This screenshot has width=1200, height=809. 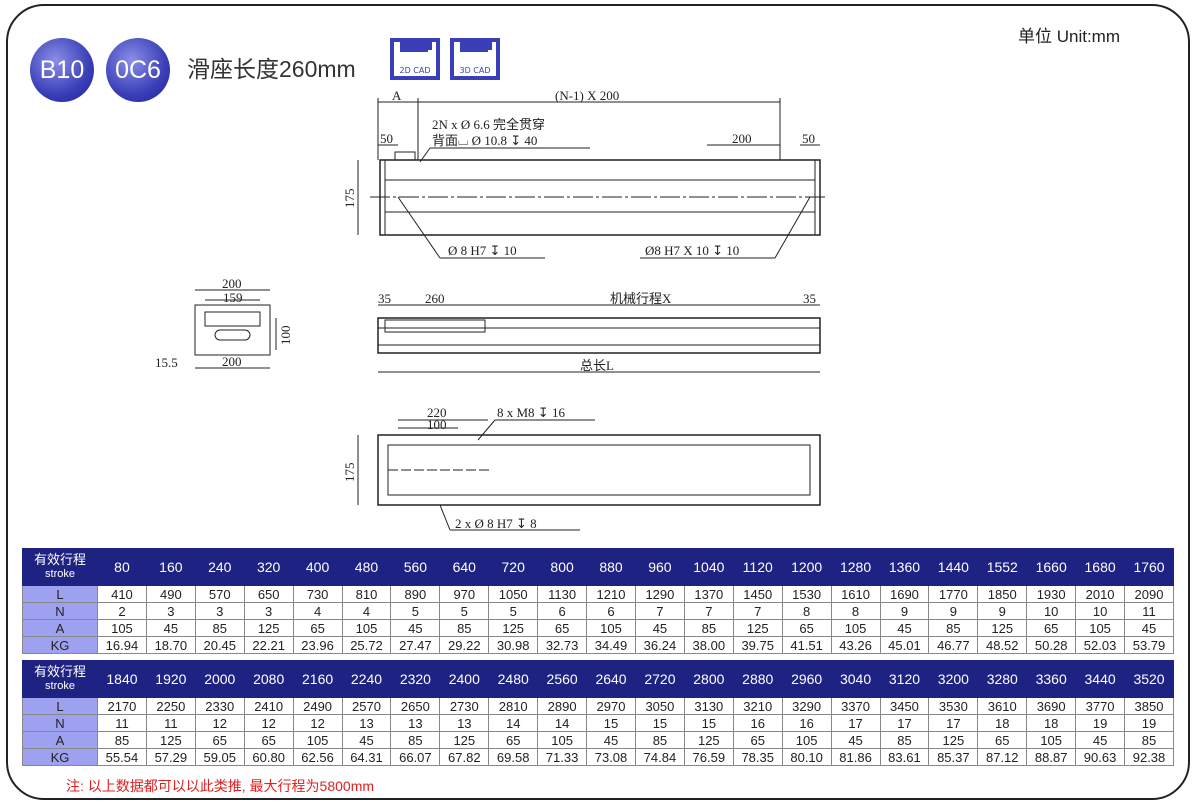 What do you see at coordinates (220, 786) in the screenshot?
I see `footnote: 注: 以上数据都可以以此类推, 最大行程为5800mm` at bounding box center [220, 786].